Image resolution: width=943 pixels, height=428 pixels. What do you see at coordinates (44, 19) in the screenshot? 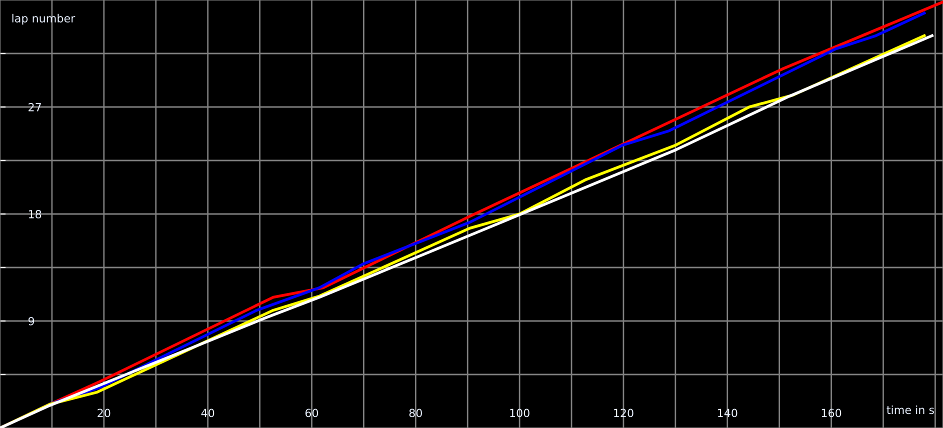
I see `y-axis-title: lap number` at bounding box center [44, 19].